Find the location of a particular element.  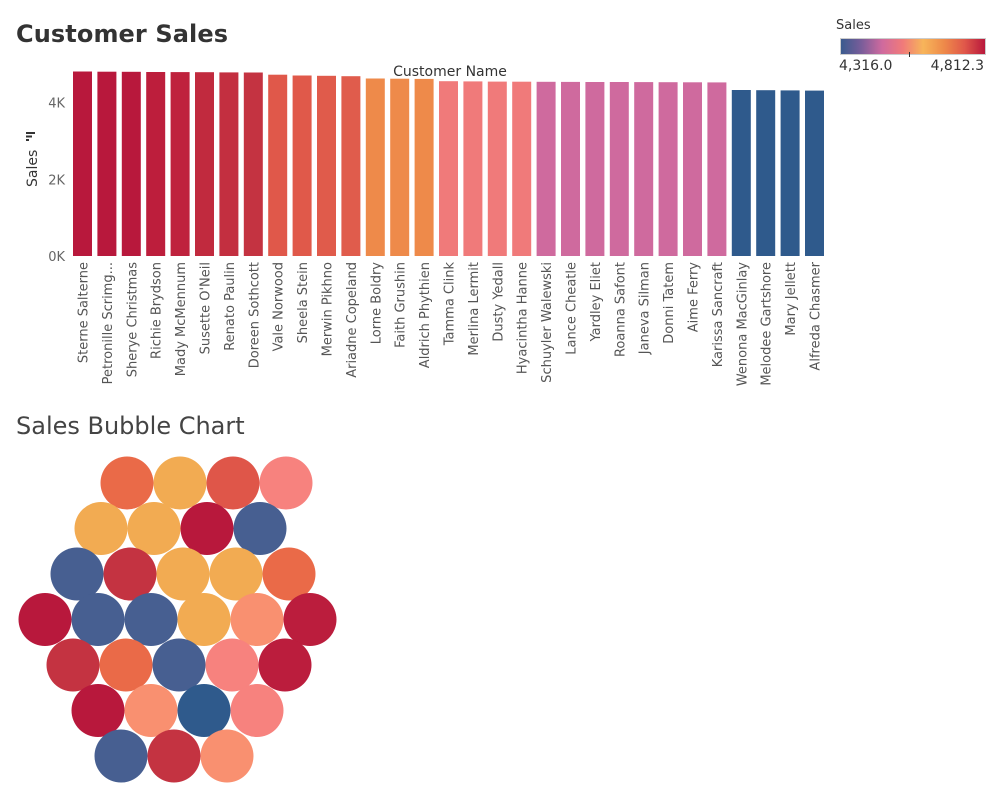

x-tick-label: Hyacintha Hanne is located at coordinates (523, 318).